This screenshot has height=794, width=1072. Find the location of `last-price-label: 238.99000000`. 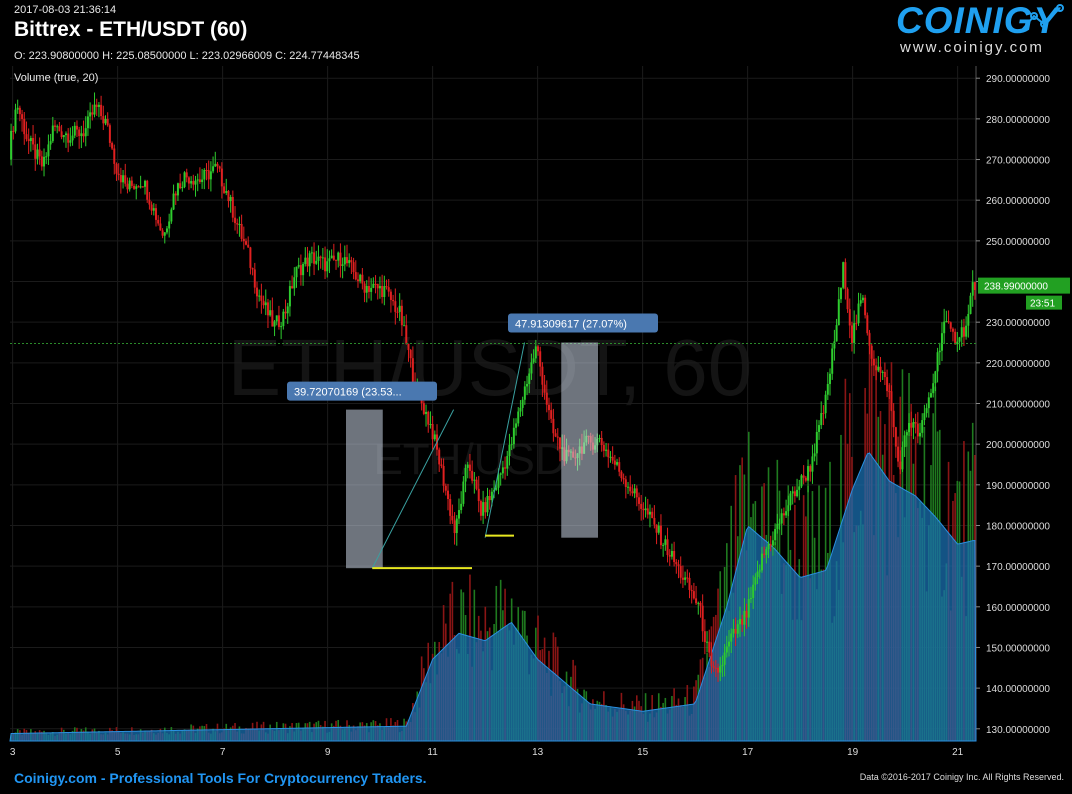

last-price-label: 238.99000000 is located at coordinates (1016, 287).